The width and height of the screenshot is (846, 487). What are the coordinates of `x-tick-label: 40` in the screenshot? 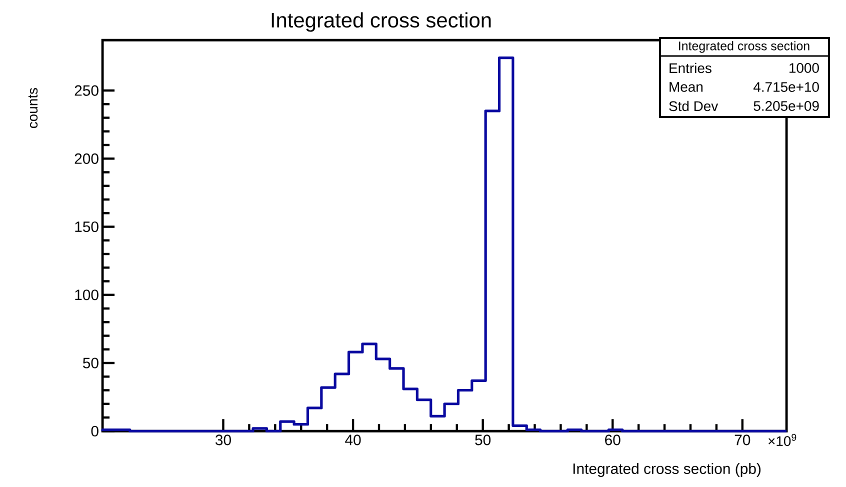 It's located at (353, 440).